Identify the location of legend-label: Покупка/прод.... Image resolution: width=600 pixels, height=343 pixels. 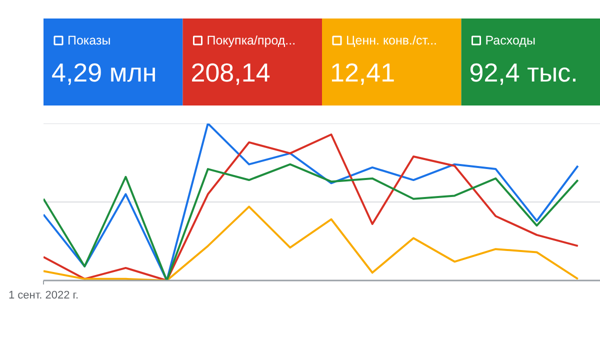
(251, 41).